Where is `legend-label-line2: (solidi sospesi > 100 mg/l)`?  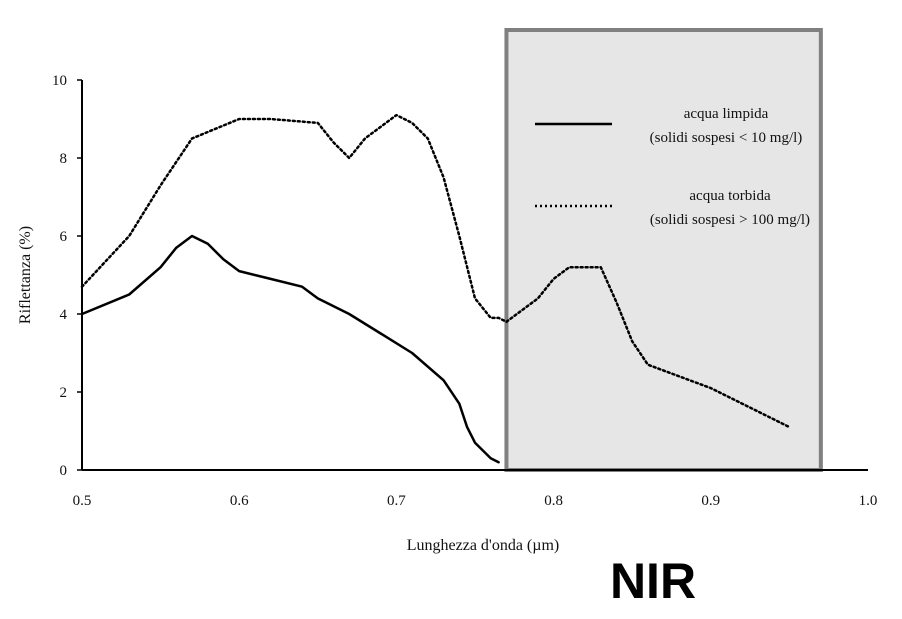 legend-label-line2: (solidi sospesi > 100 mg/l) is located at coordinates (730, 220).